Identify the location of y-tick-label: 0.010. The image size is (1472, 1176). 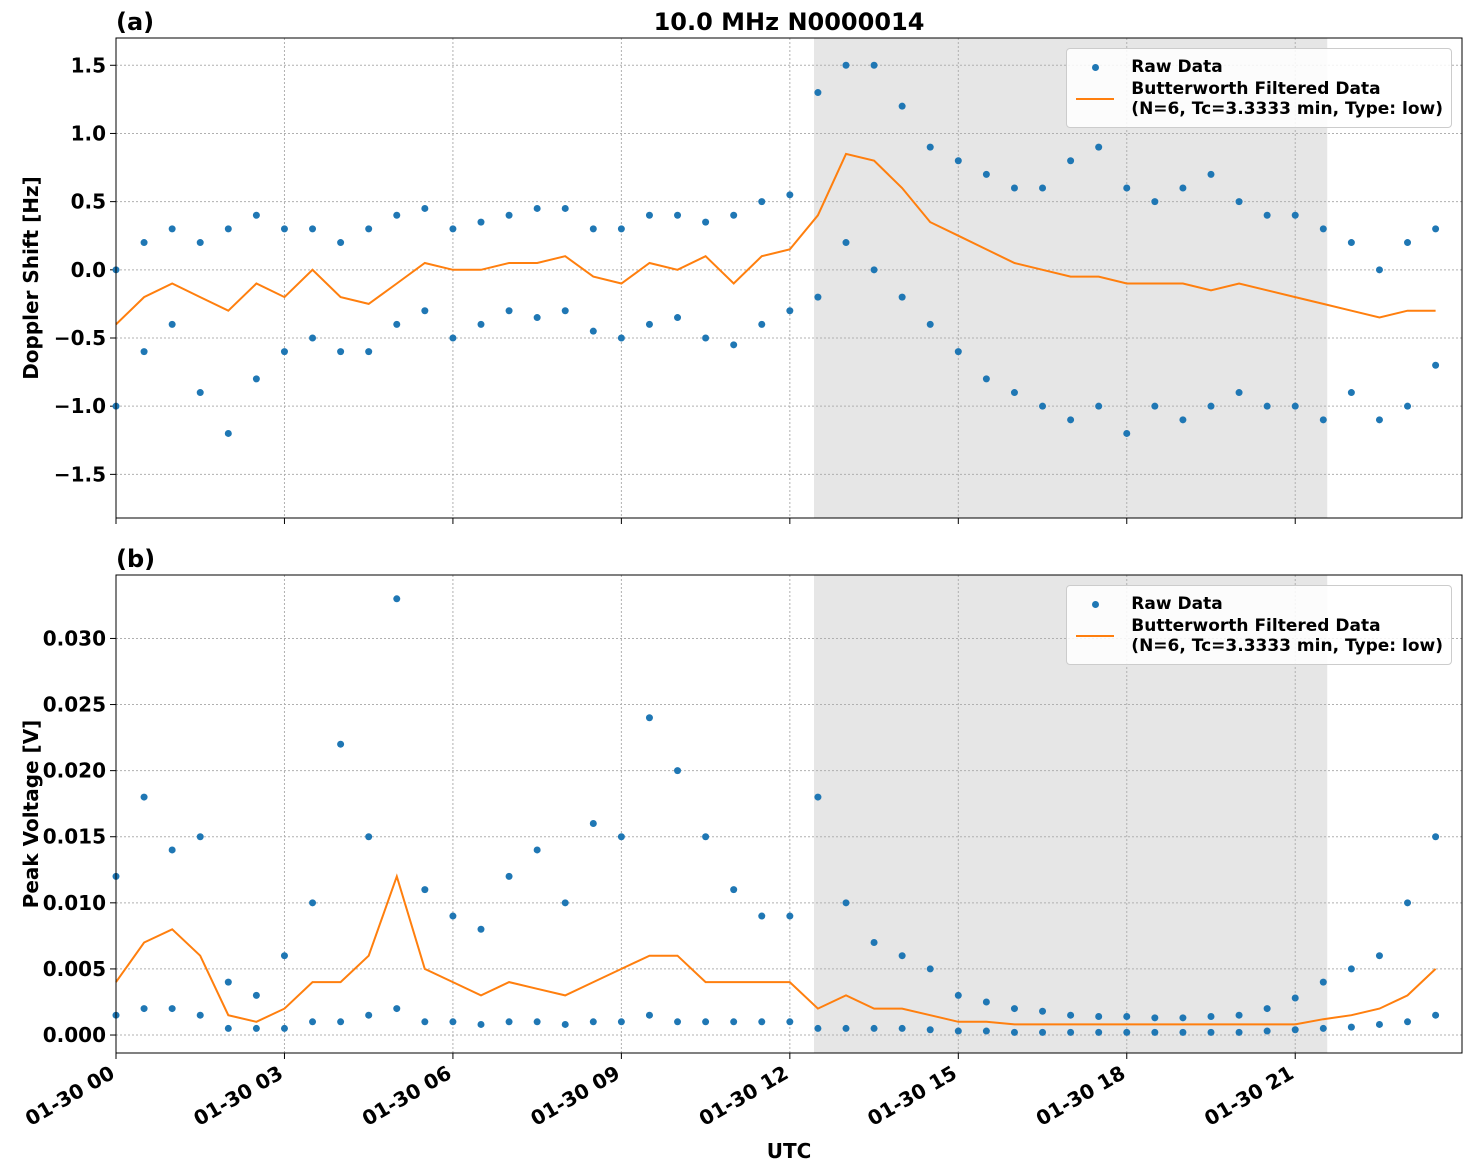
(74, 903).